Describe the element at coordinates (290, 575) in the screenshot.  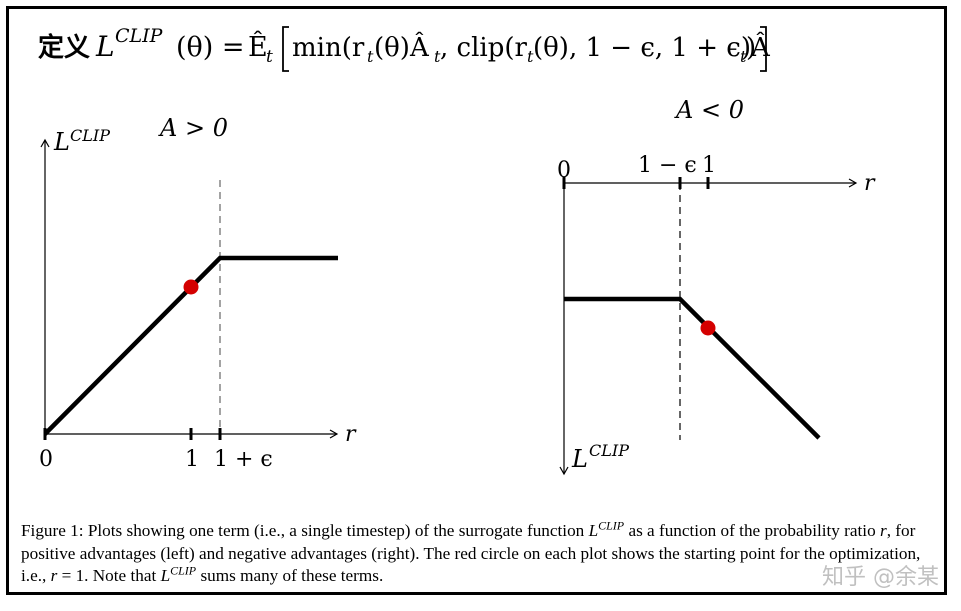
I see `caption-part-5: sums many of these terms.` at that location.